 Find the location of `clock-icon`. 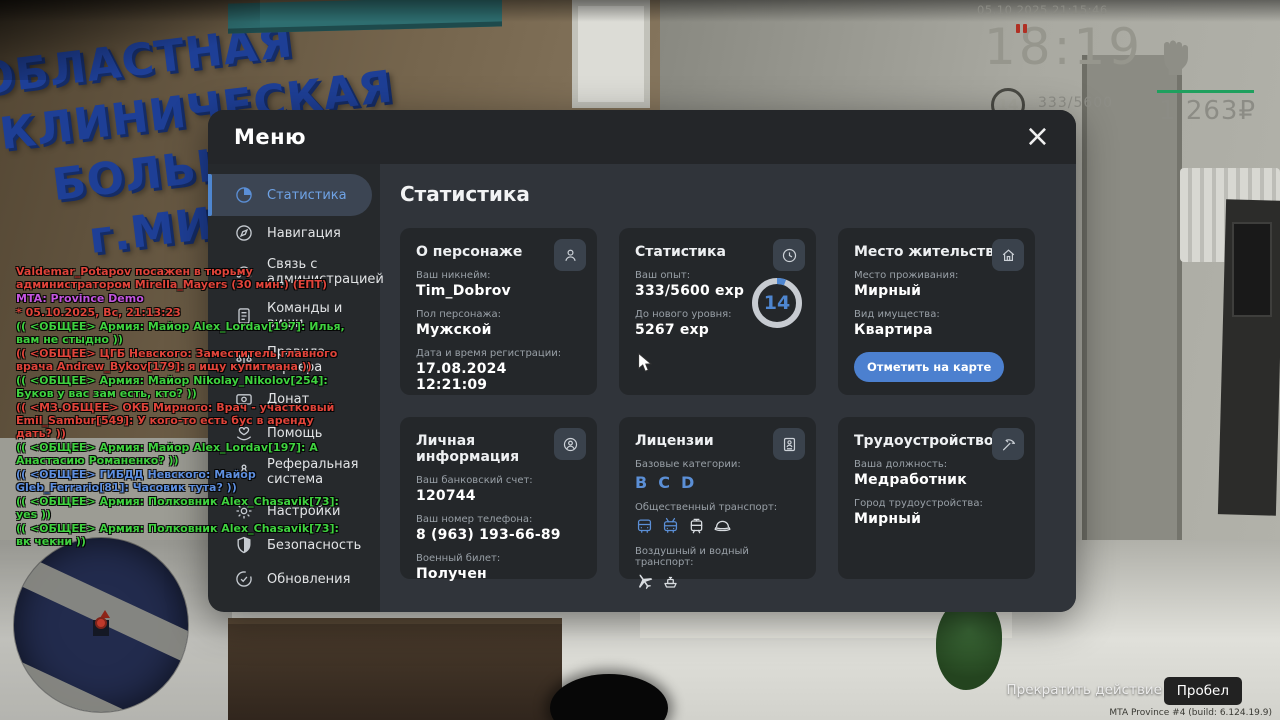

clock-icon is located at coordinates (789, 255).